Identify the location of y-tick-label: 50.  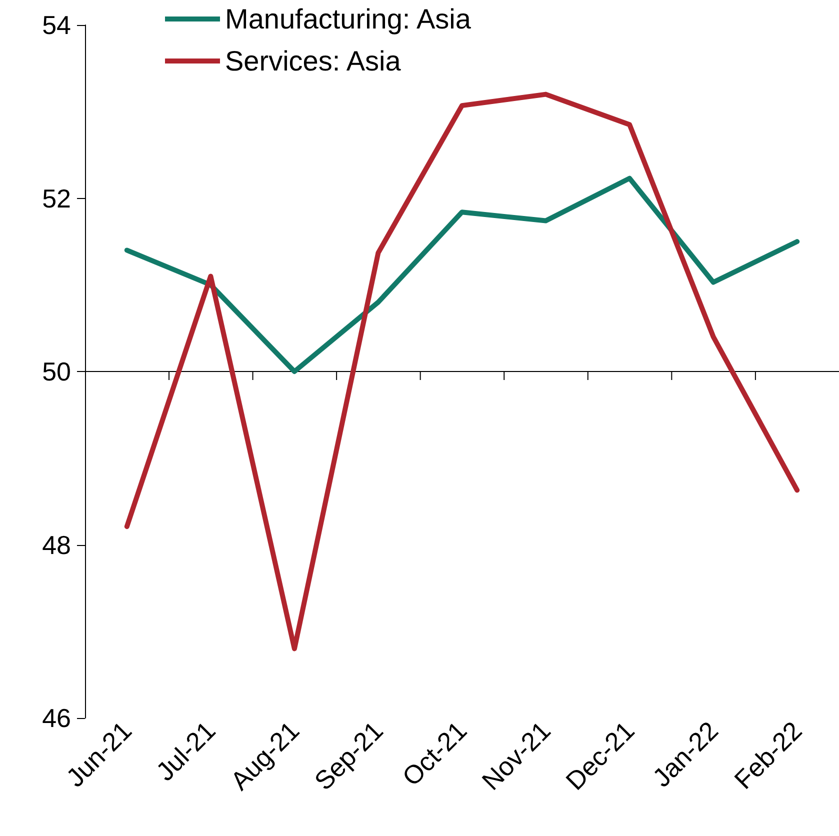
(56, 371).